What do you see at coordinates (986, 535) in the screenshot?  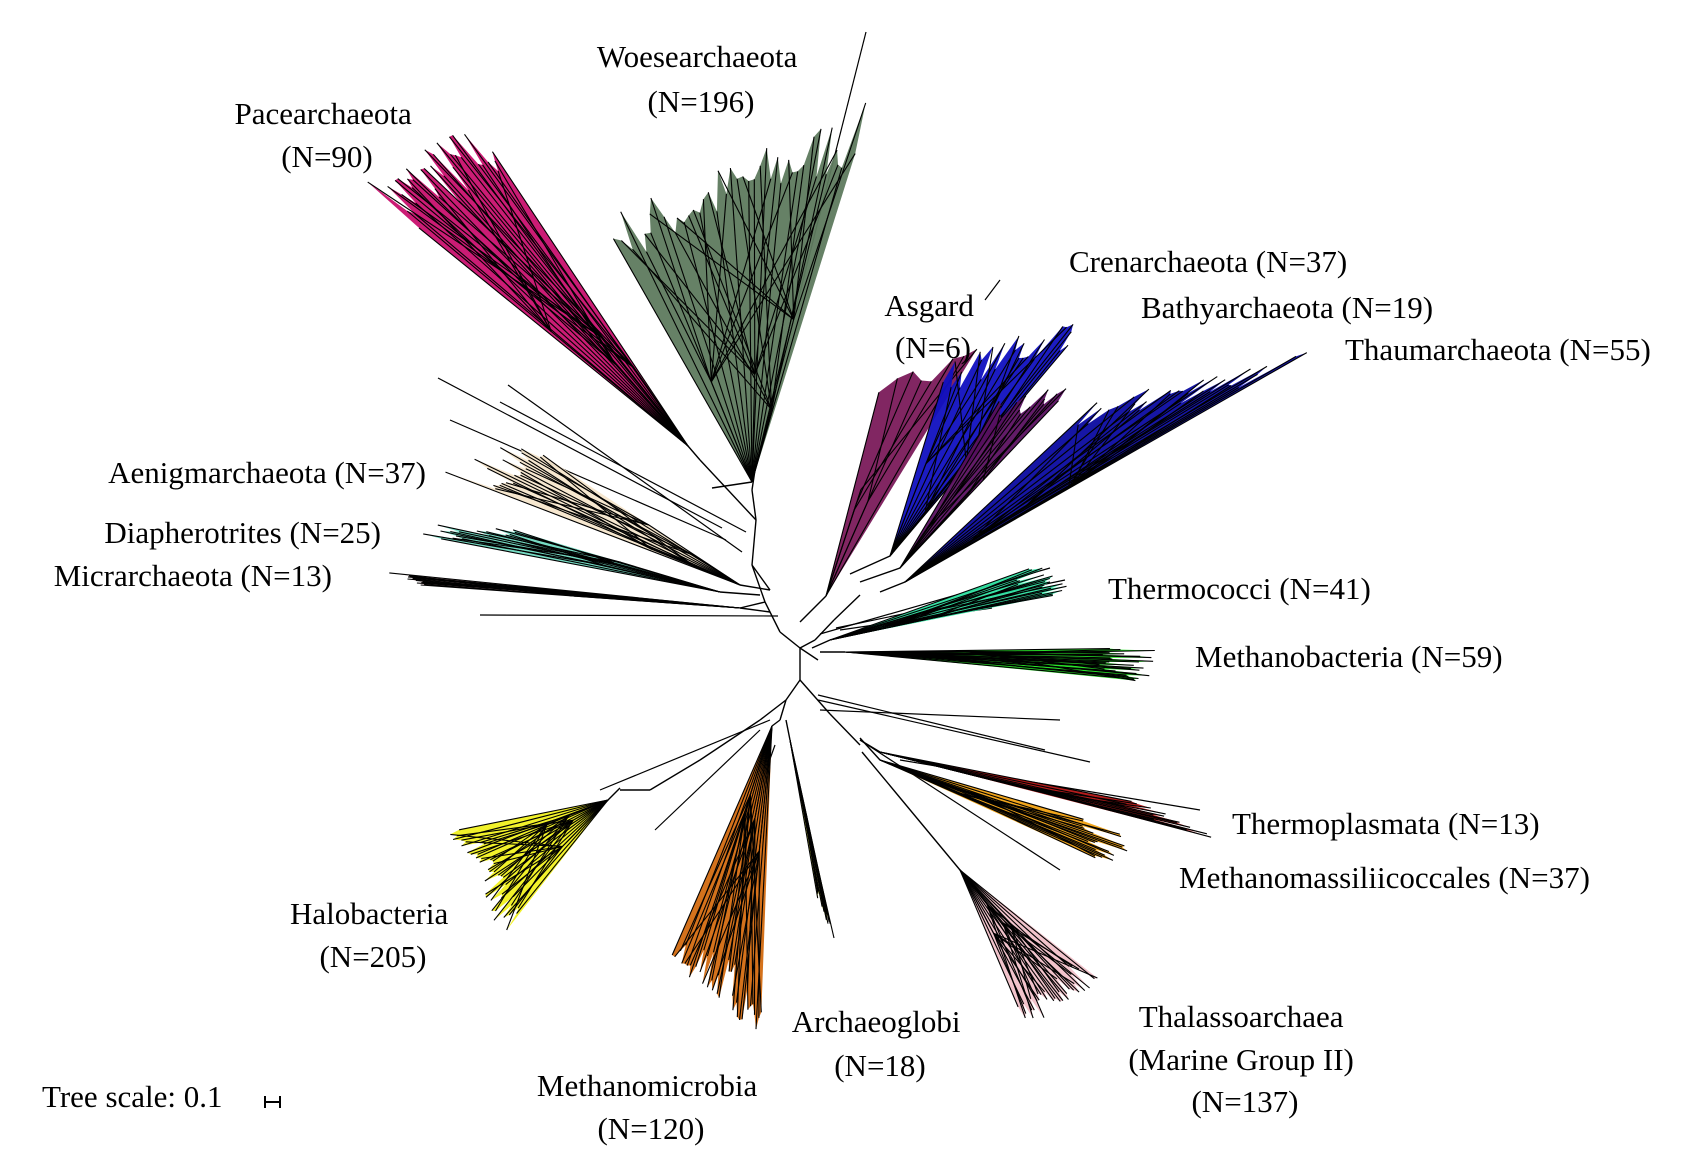 I see `internal-branch-thaumarchaeota` at bounding box center [986, 535].